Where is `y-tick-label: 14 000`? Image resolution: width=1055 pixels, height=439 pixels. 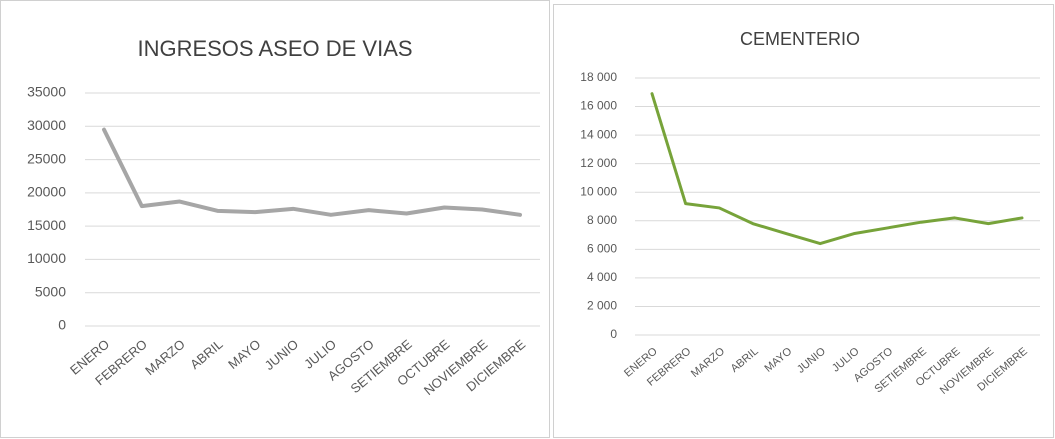 y-tick-label: 14 000 is located at coordinates (598, 134).